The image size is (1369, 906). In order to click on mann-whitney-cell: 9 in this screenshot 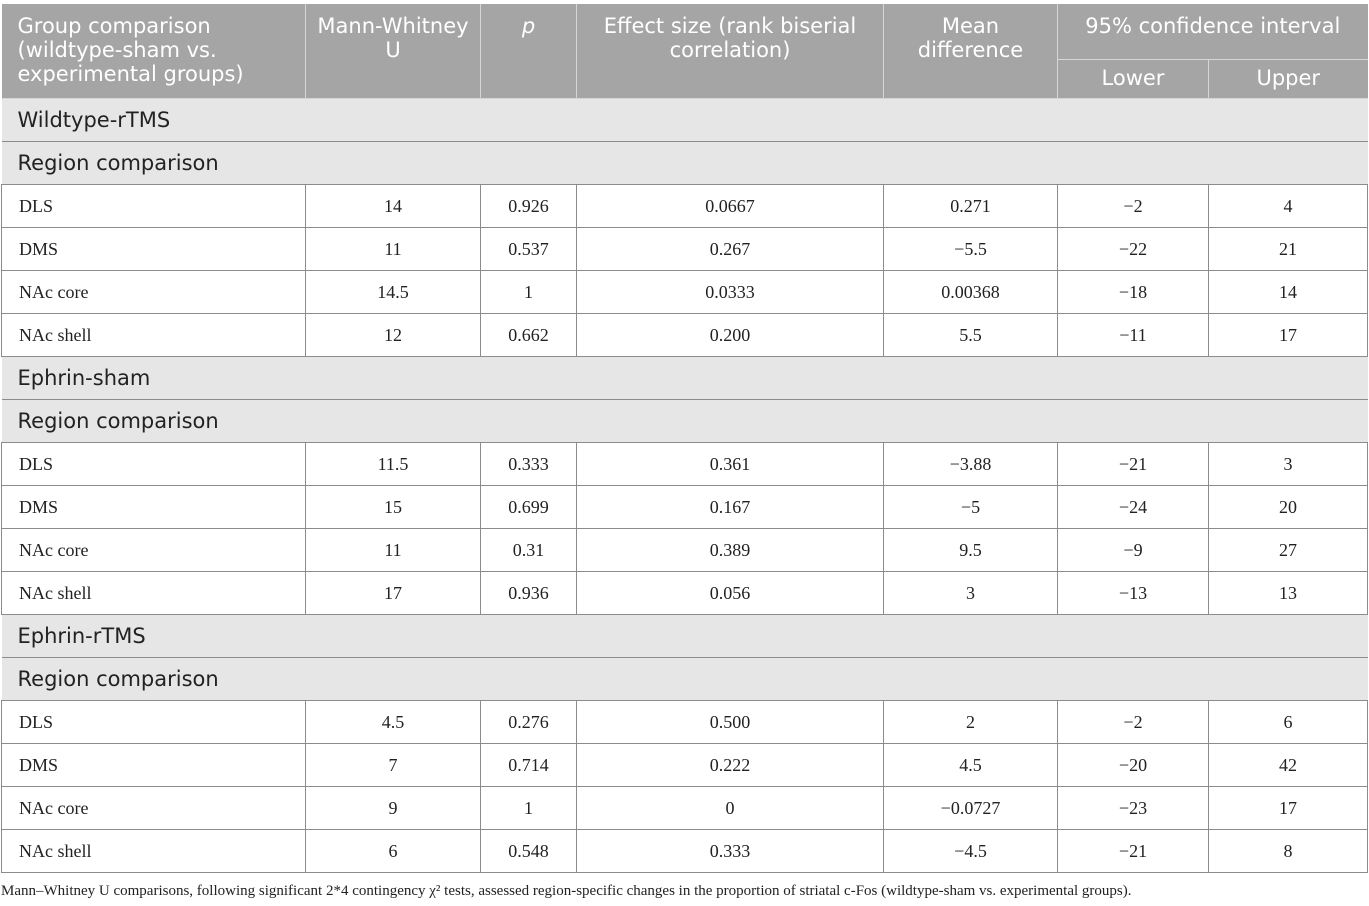, I will do `click(393, 808)`.